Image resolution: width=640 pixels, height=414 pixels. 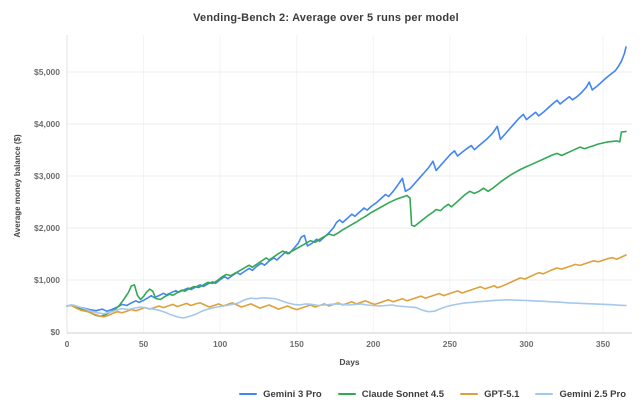 I want to click on legend-item-gemini-2-5-pro: Gemini 2.5 Pro, so click(x=580, y=394).